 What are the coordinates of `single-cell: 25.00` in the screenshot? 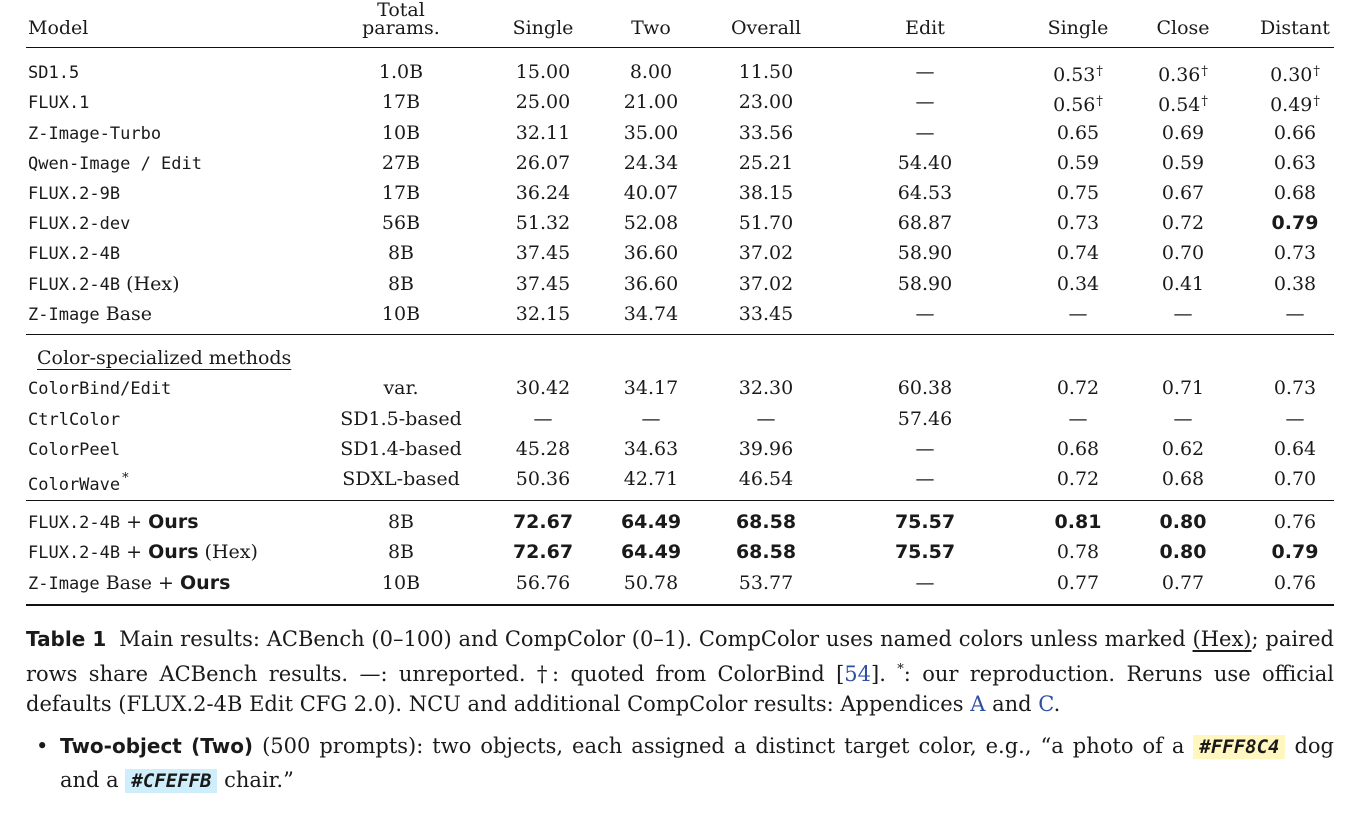 It's located at (543, 102).